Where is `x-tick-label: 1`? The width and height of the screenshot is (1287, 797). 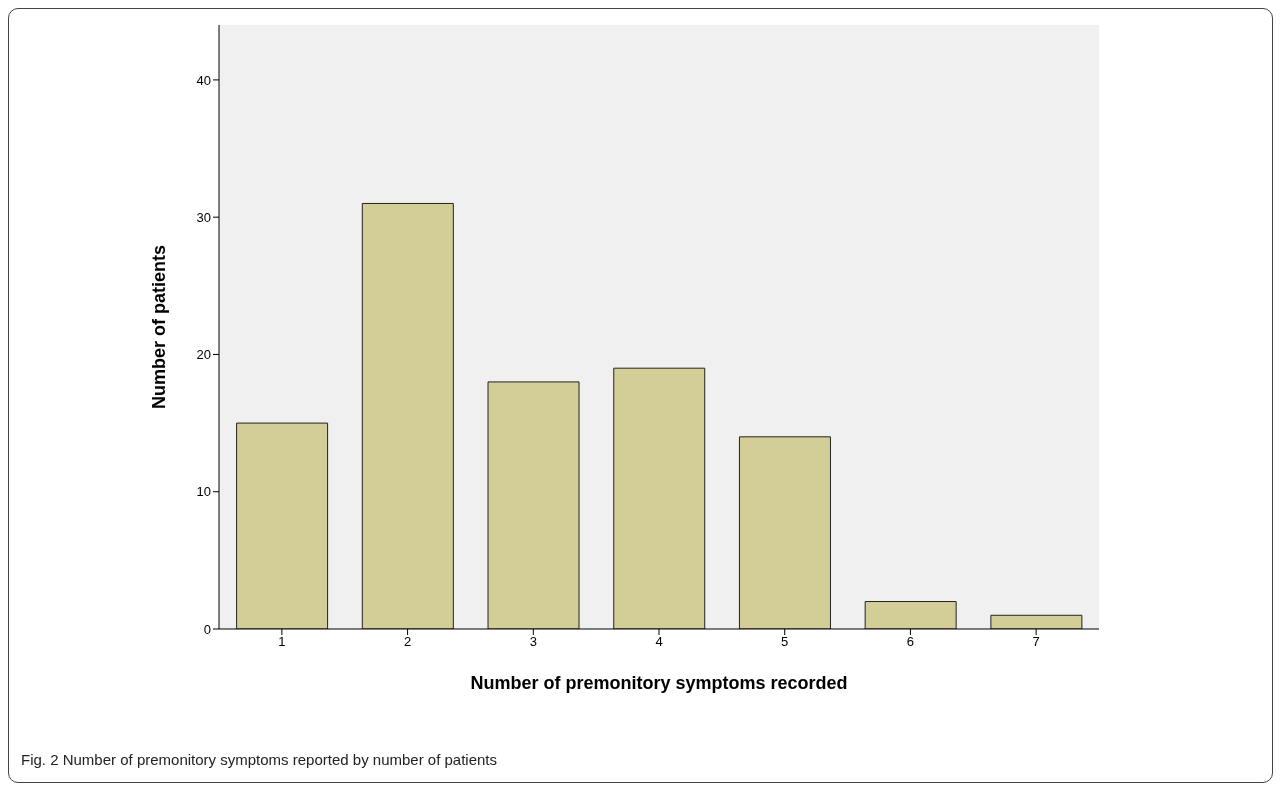
x-tick-label: 1 is located at coordinates (282, 642).